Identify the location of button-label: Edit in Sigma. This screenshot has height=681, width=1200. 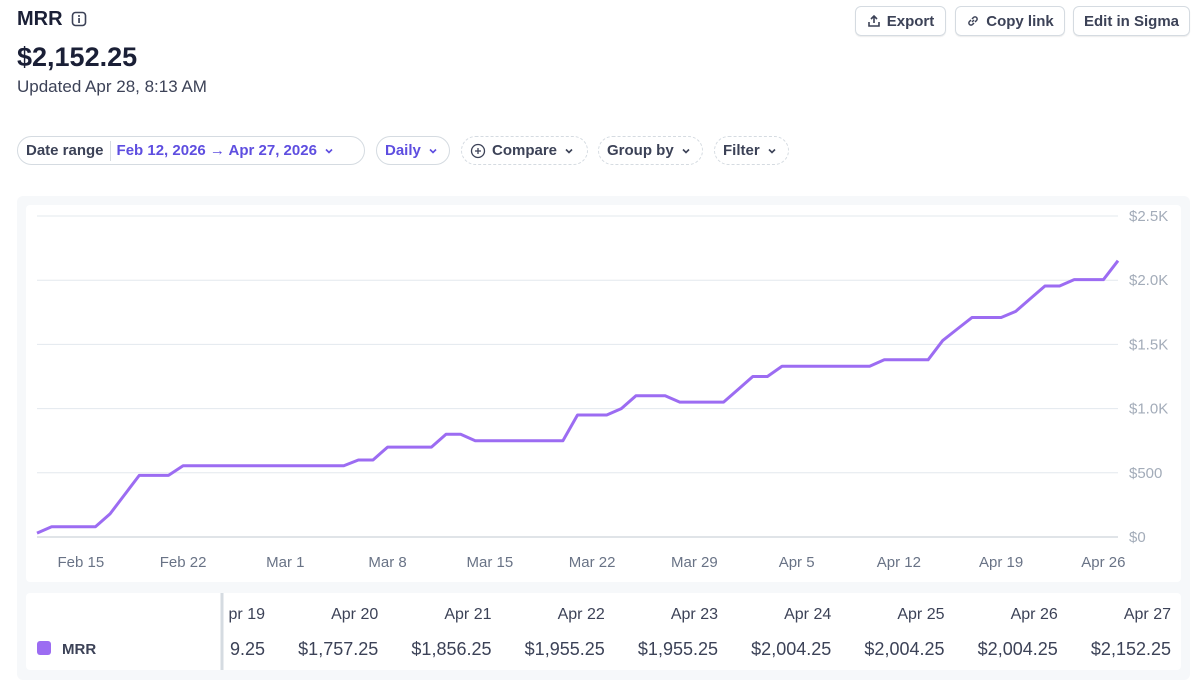
(1131, 21).